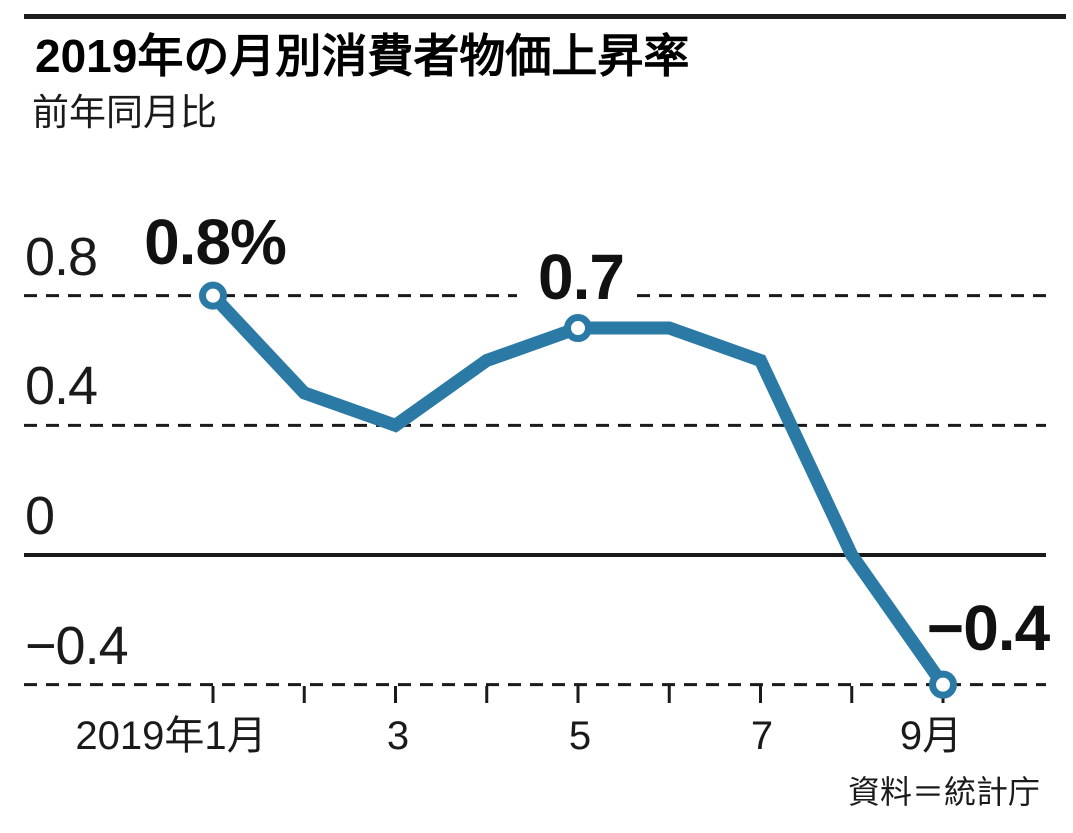 Image resolution: width=1073 pixels, height=833 pixels. Describe the element at coordinates (943, 792) in the screenshot. I see `source-credit: 資料＝統計庁` at that location.